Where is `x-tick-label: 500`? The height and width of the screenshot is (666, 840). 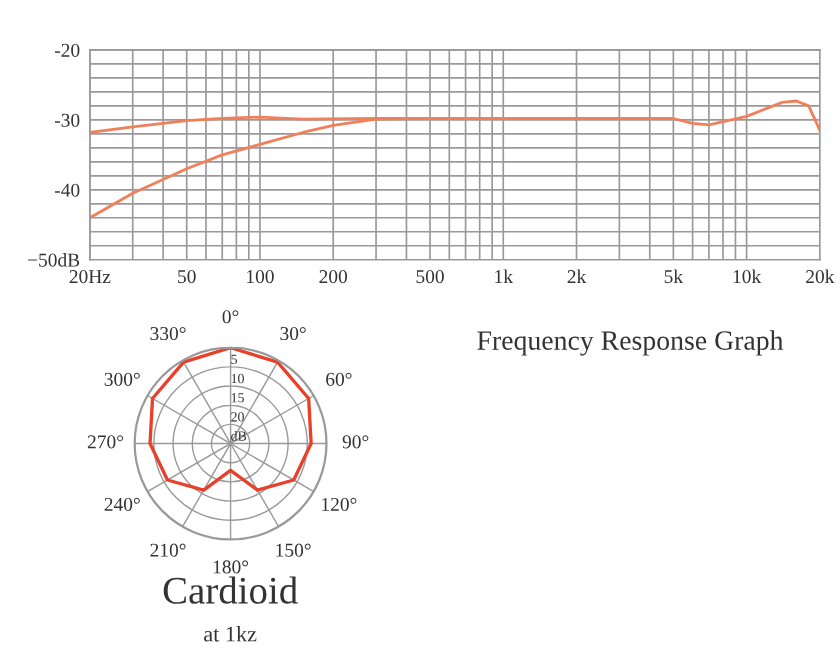
x-tick-label: 500 is located at coordinates (430, 277).